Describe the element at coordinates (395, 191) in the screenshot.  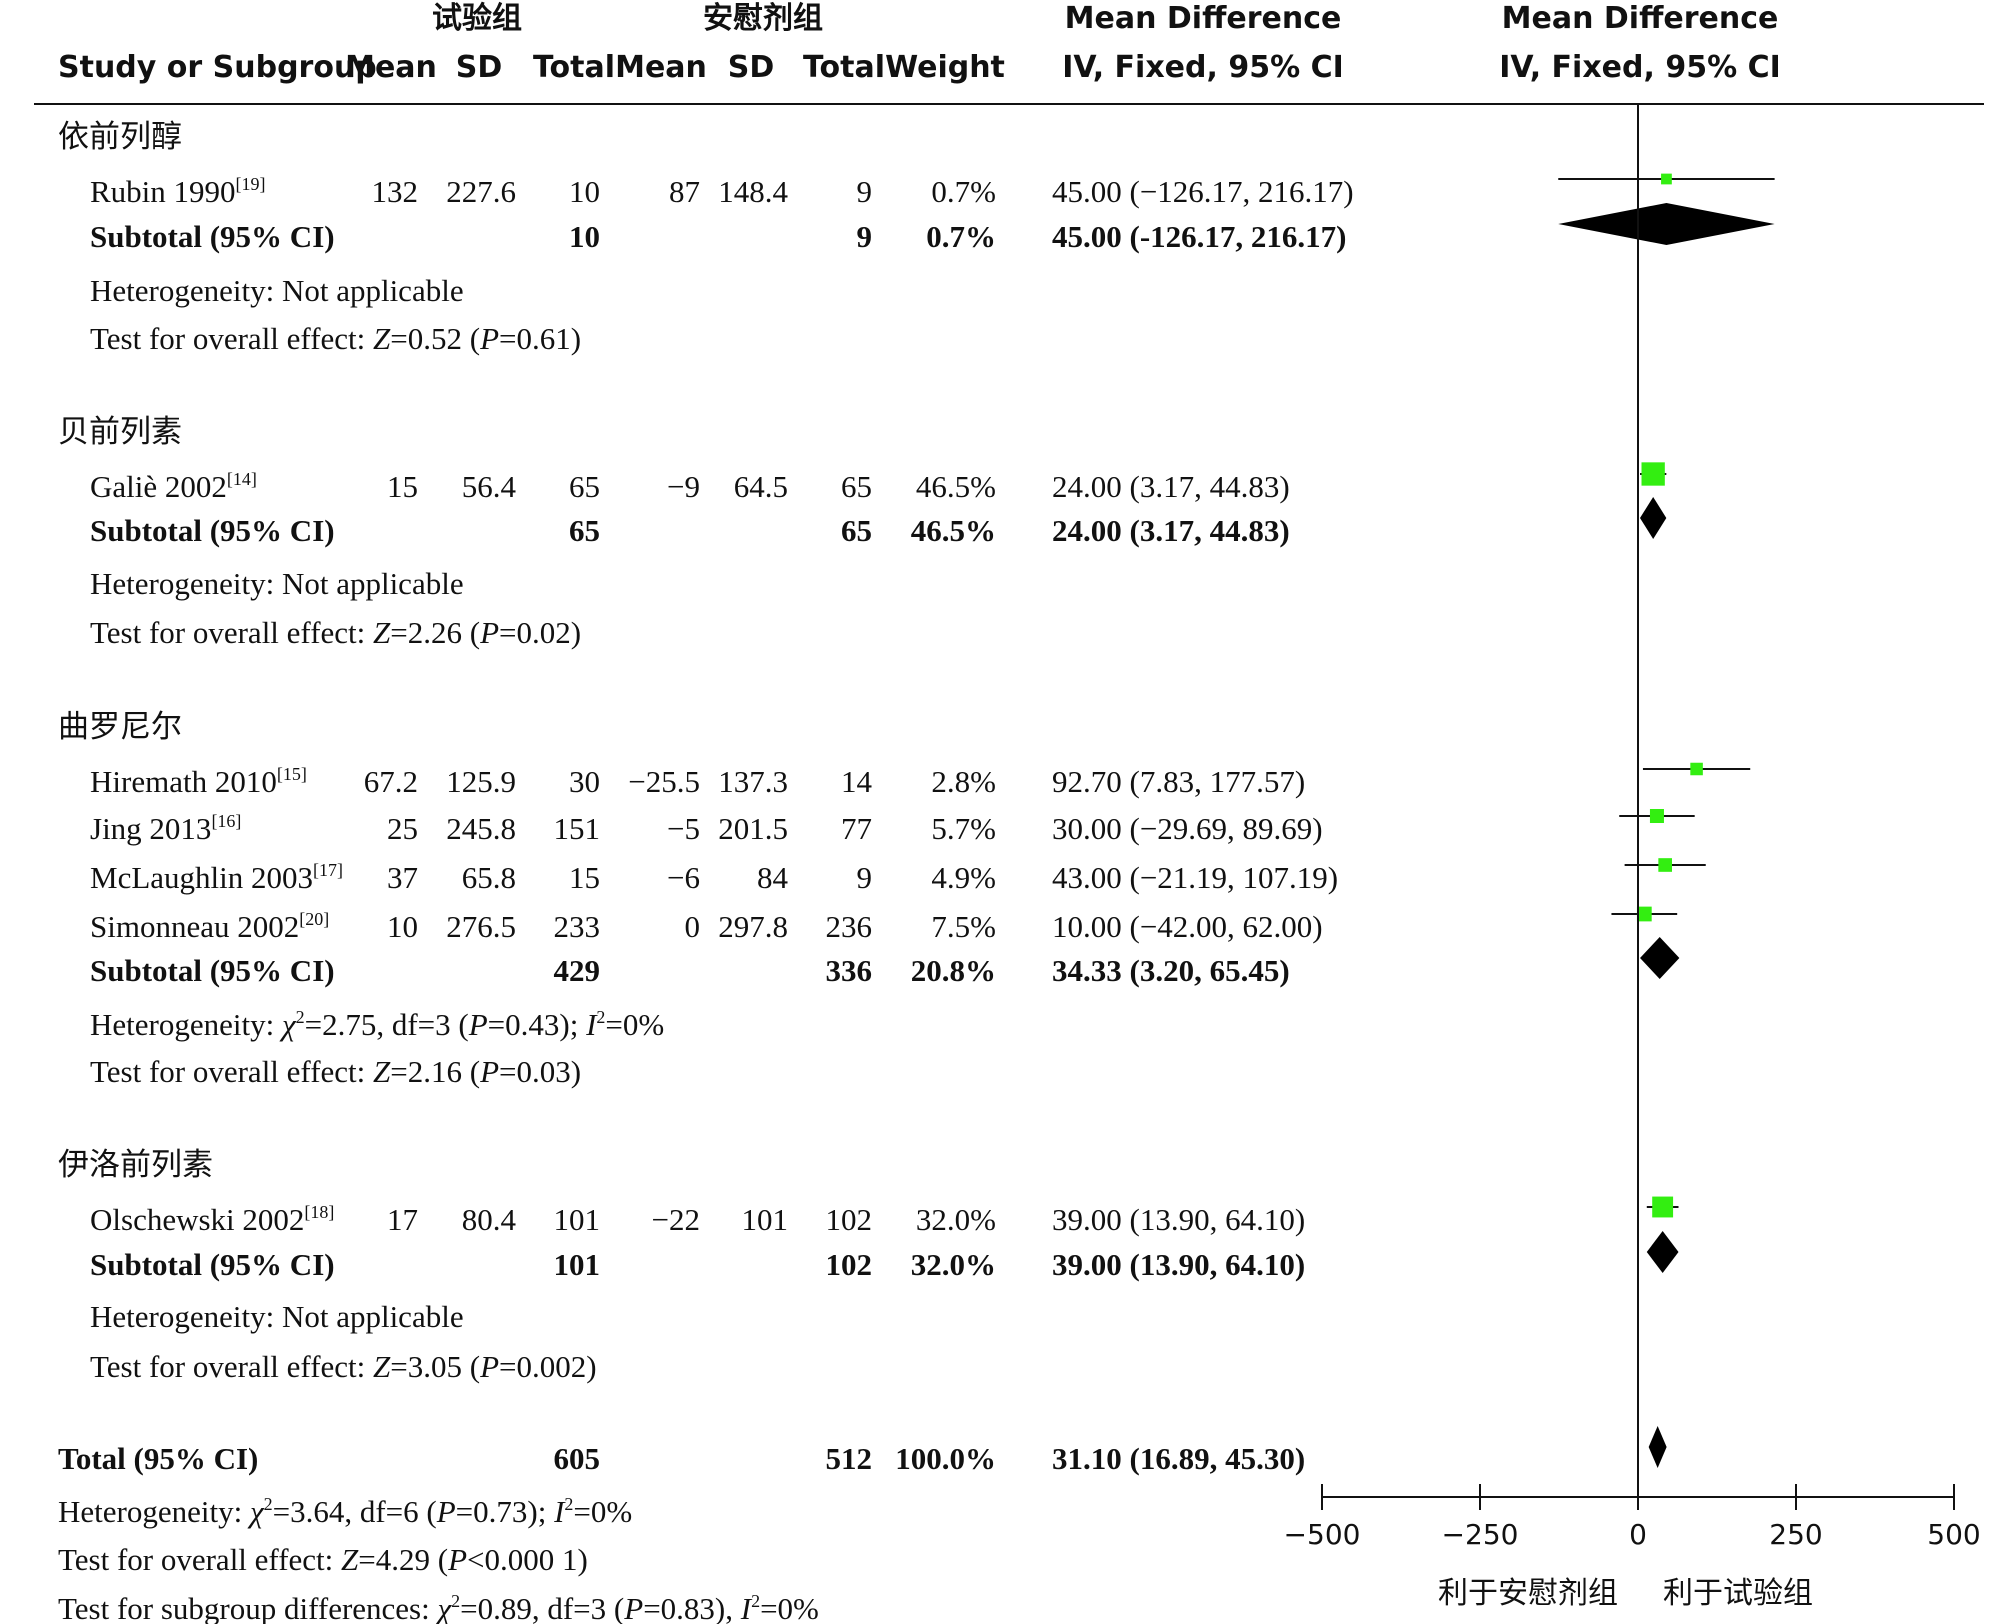
I see `exp-mean-cell: 132` at that location.